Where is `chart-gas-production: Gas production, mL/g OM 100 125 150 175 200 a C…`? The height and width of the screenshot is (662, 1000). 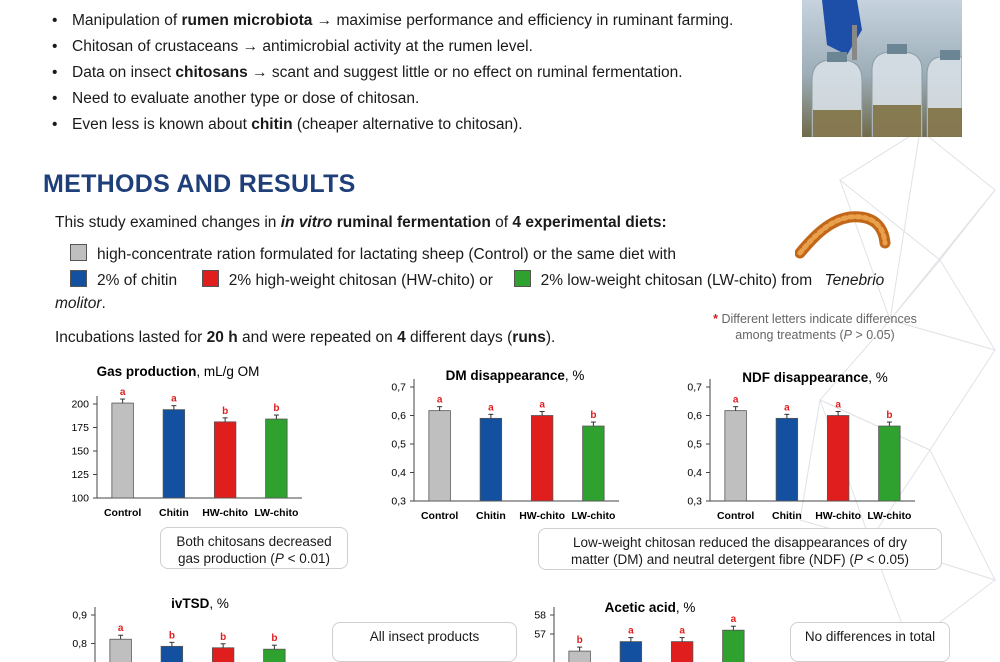
chart-gas-production: Gas production, mL/g OM 100 125 150 175 200 a C… is located at coordinates (186, 441).